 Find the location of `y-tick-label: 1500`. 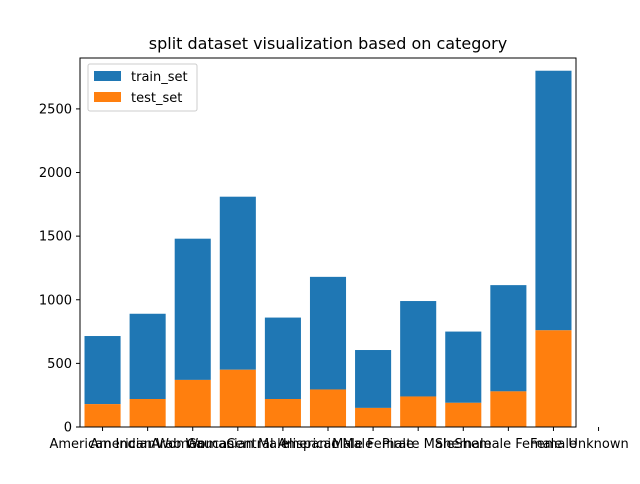

y-tick-label: 1500 is located at coordinates (55, 237).